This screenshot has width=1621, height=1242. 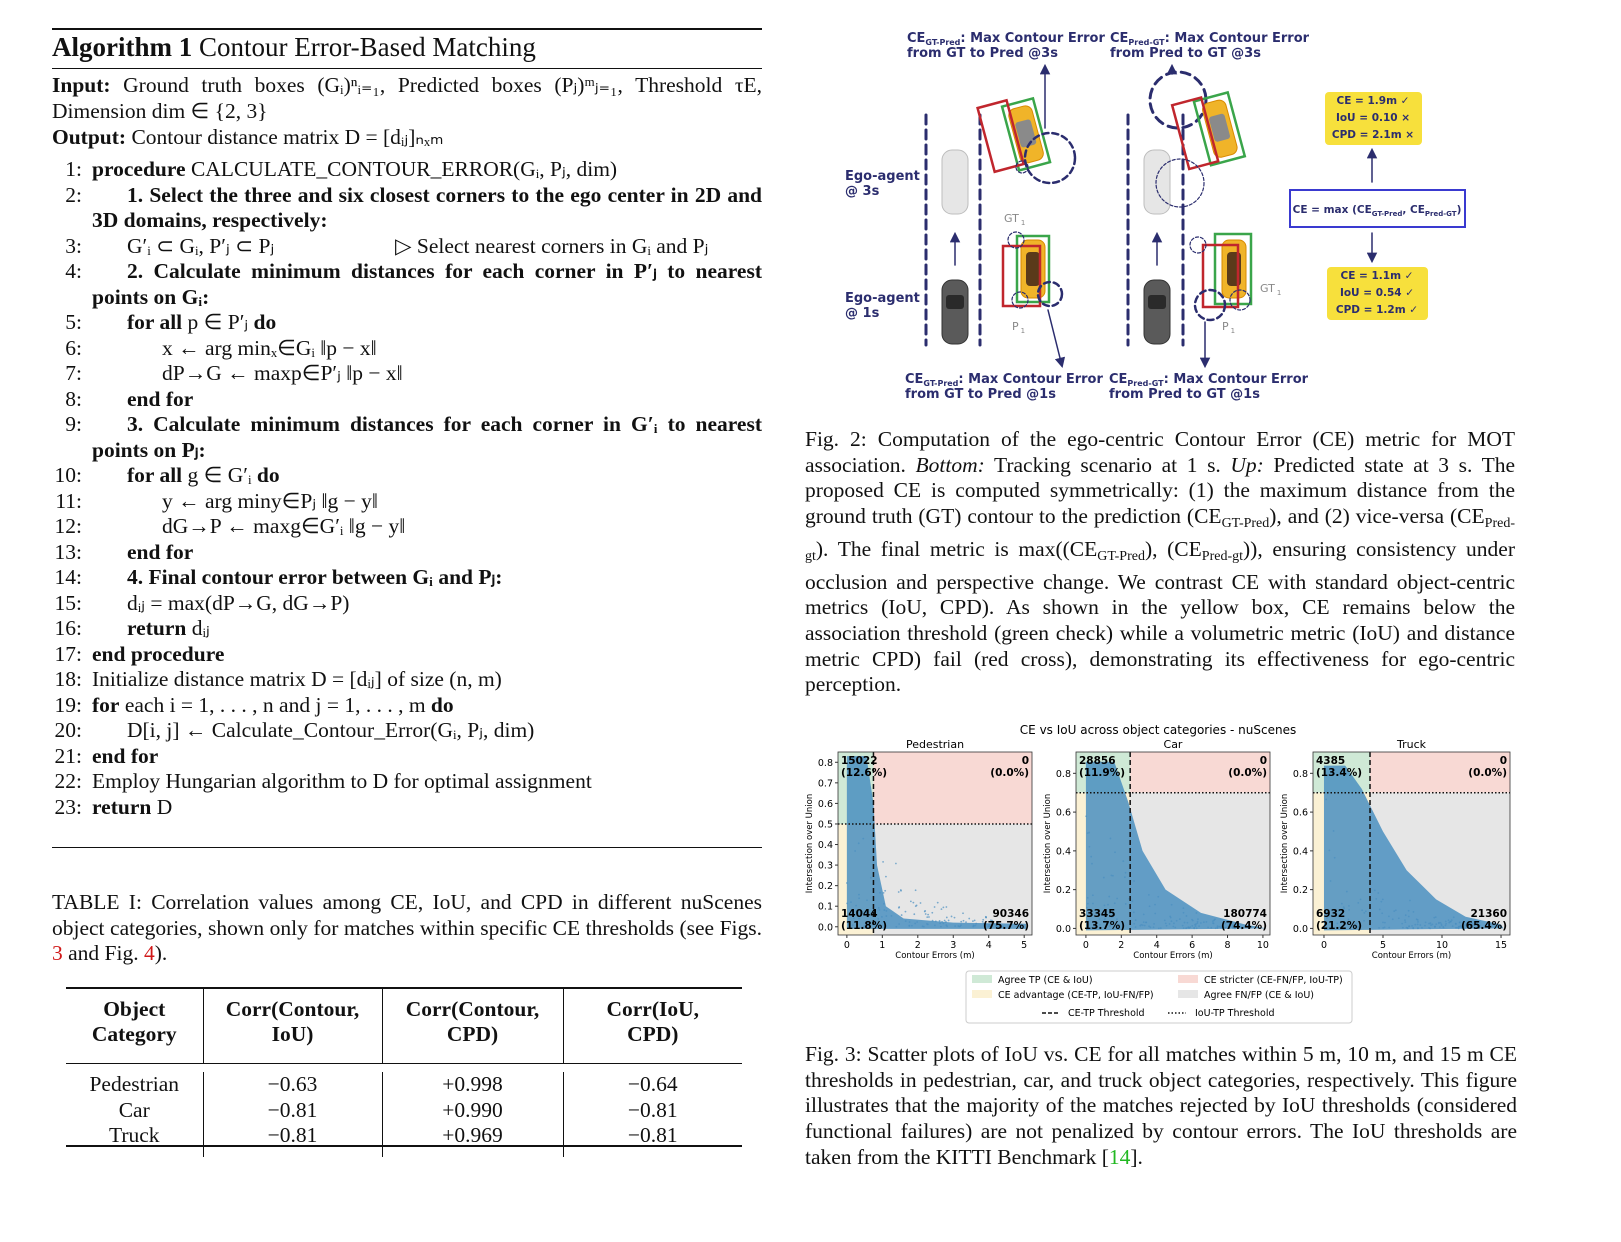 I want to click on y-tick-label: 0.0, so click(x=825, y=927).